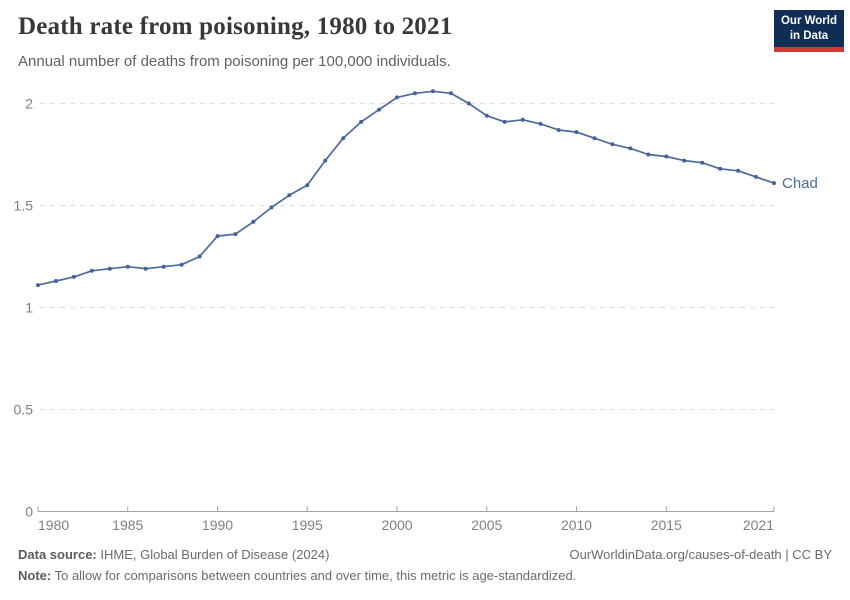  Describe the element at coordinates (758, 525) in the screenshot. I see `x-tick-label: 2021` at that location.